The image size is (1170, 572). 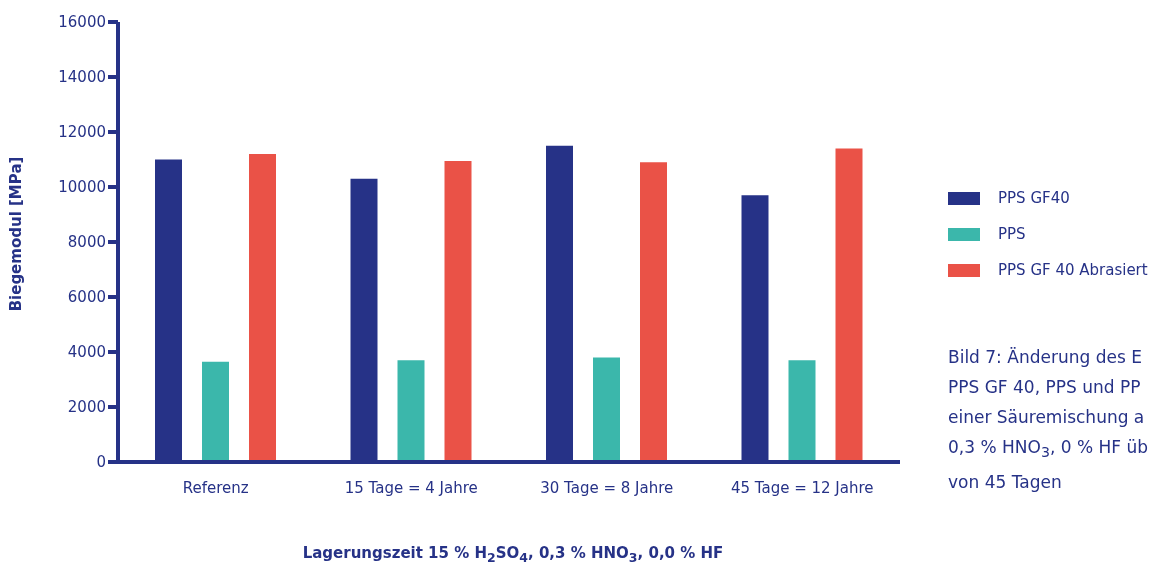 I want to click on y-tick-label: 8000, so click(x=86, y=242).